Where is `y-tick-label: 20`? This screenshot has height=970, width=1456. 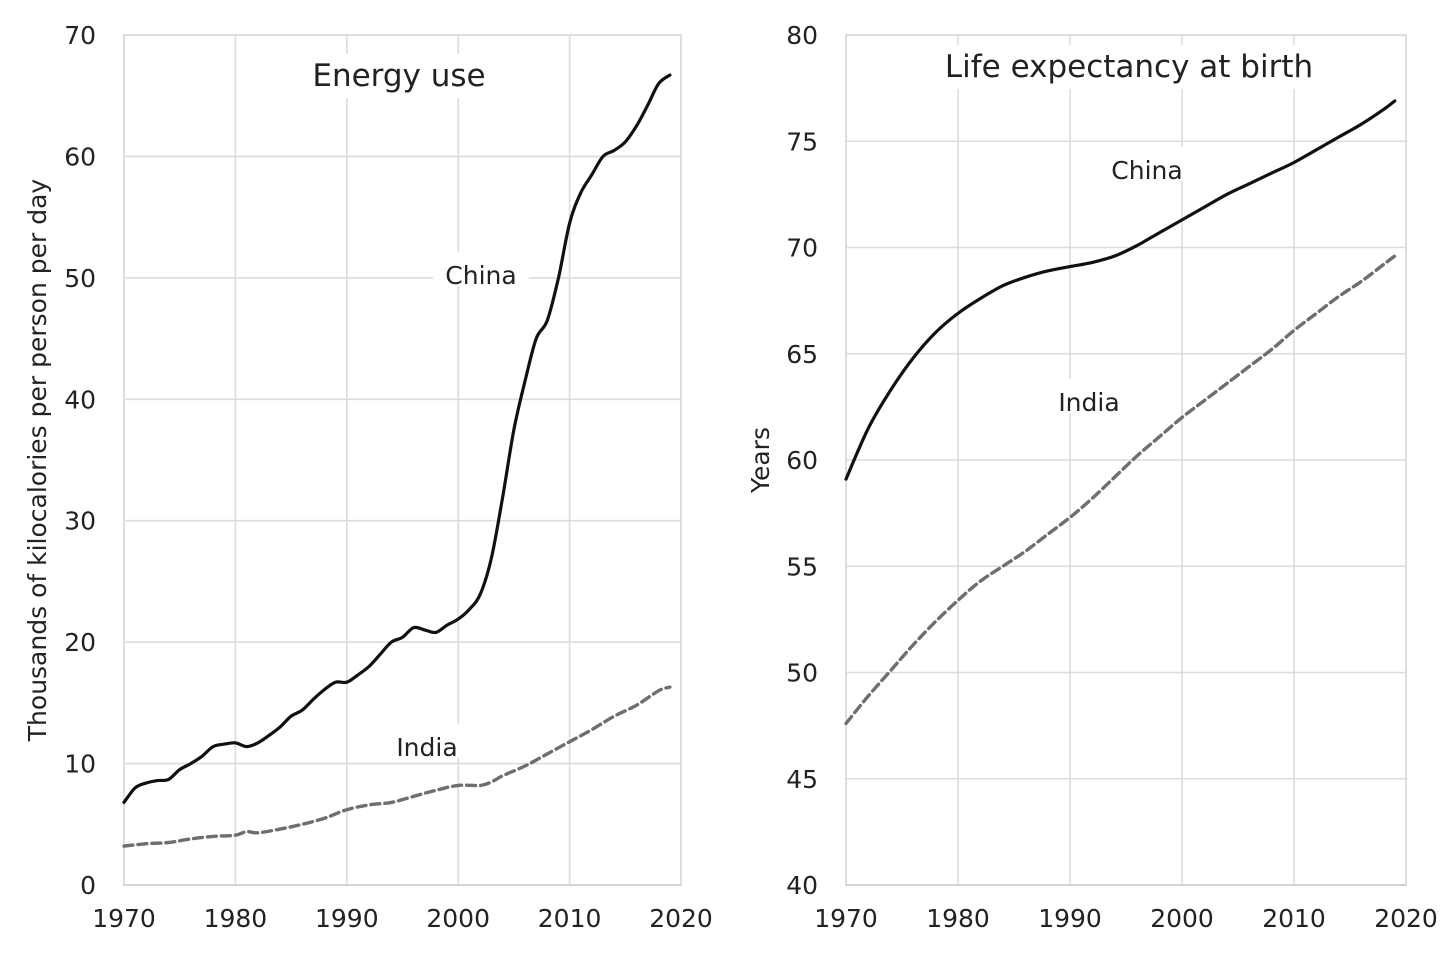 y-tick-label: 20 is located at coordinates (80, 642).